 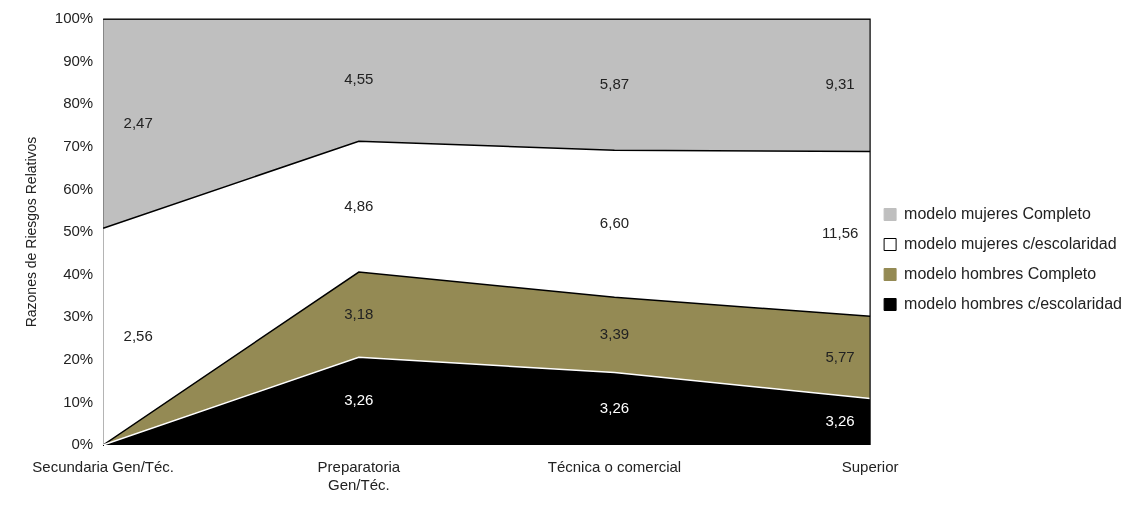 What do you see at coordinates (78, 188) in the screenshot?
I see `y-tick-label: 60%` at bounding box center [78, 188].